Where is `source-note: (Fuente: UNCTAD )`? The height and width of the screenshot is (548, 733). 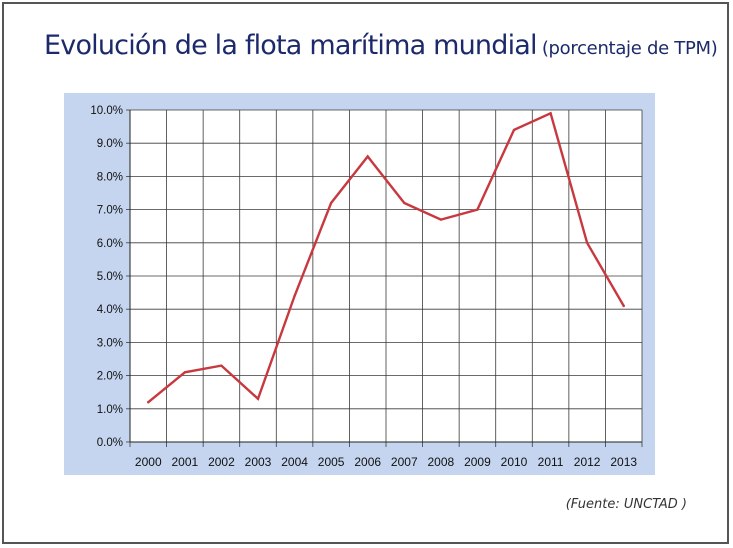
source-note: (Fuente: UNCTAD ) is located at coordinates (626, 504).